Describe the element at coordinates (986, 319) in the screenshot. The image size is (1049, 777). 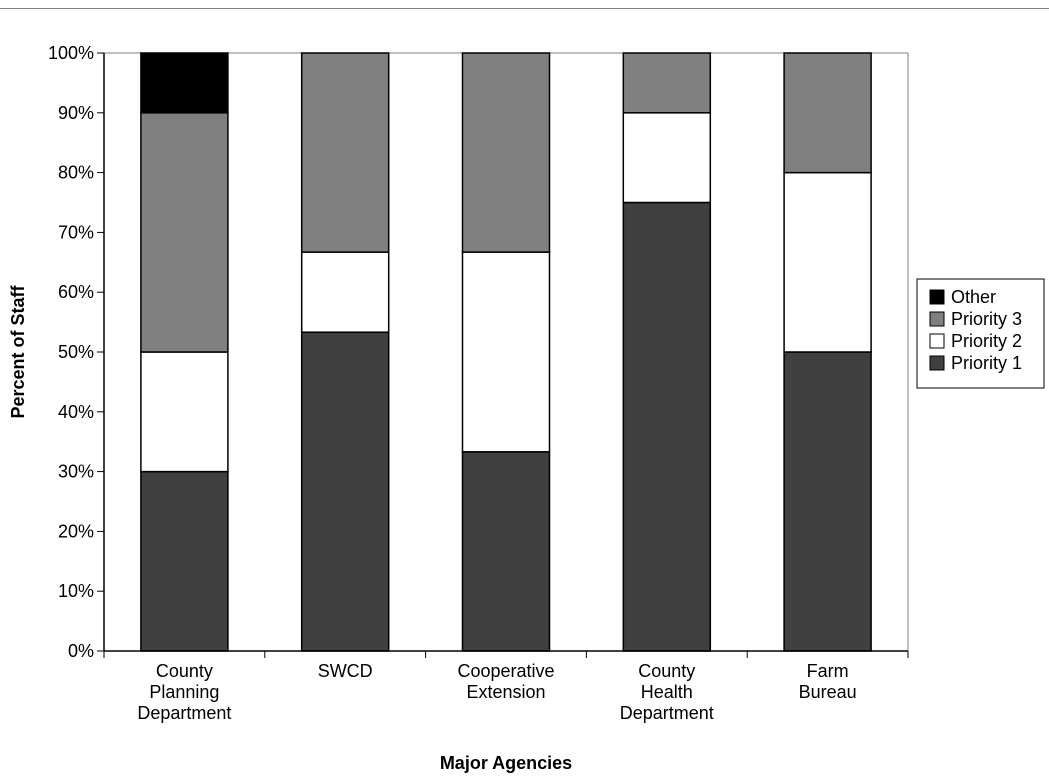
I see `legend-label-priority-3: Priority 3` at that location.